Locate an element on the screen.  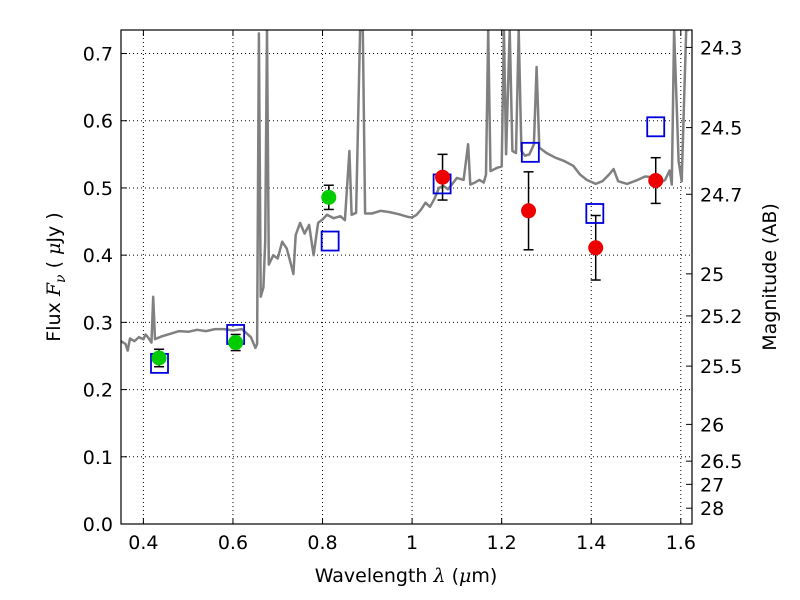
x-tick-label: 1.2 is located at coordinates (502, 543).